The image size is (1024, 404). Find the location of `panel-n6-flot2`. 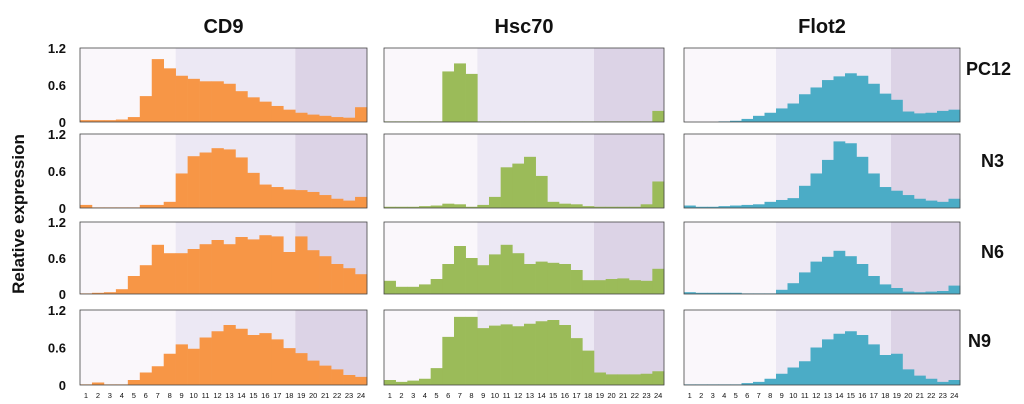

panel-n6-flot2 is located at coordinates (822, 258).